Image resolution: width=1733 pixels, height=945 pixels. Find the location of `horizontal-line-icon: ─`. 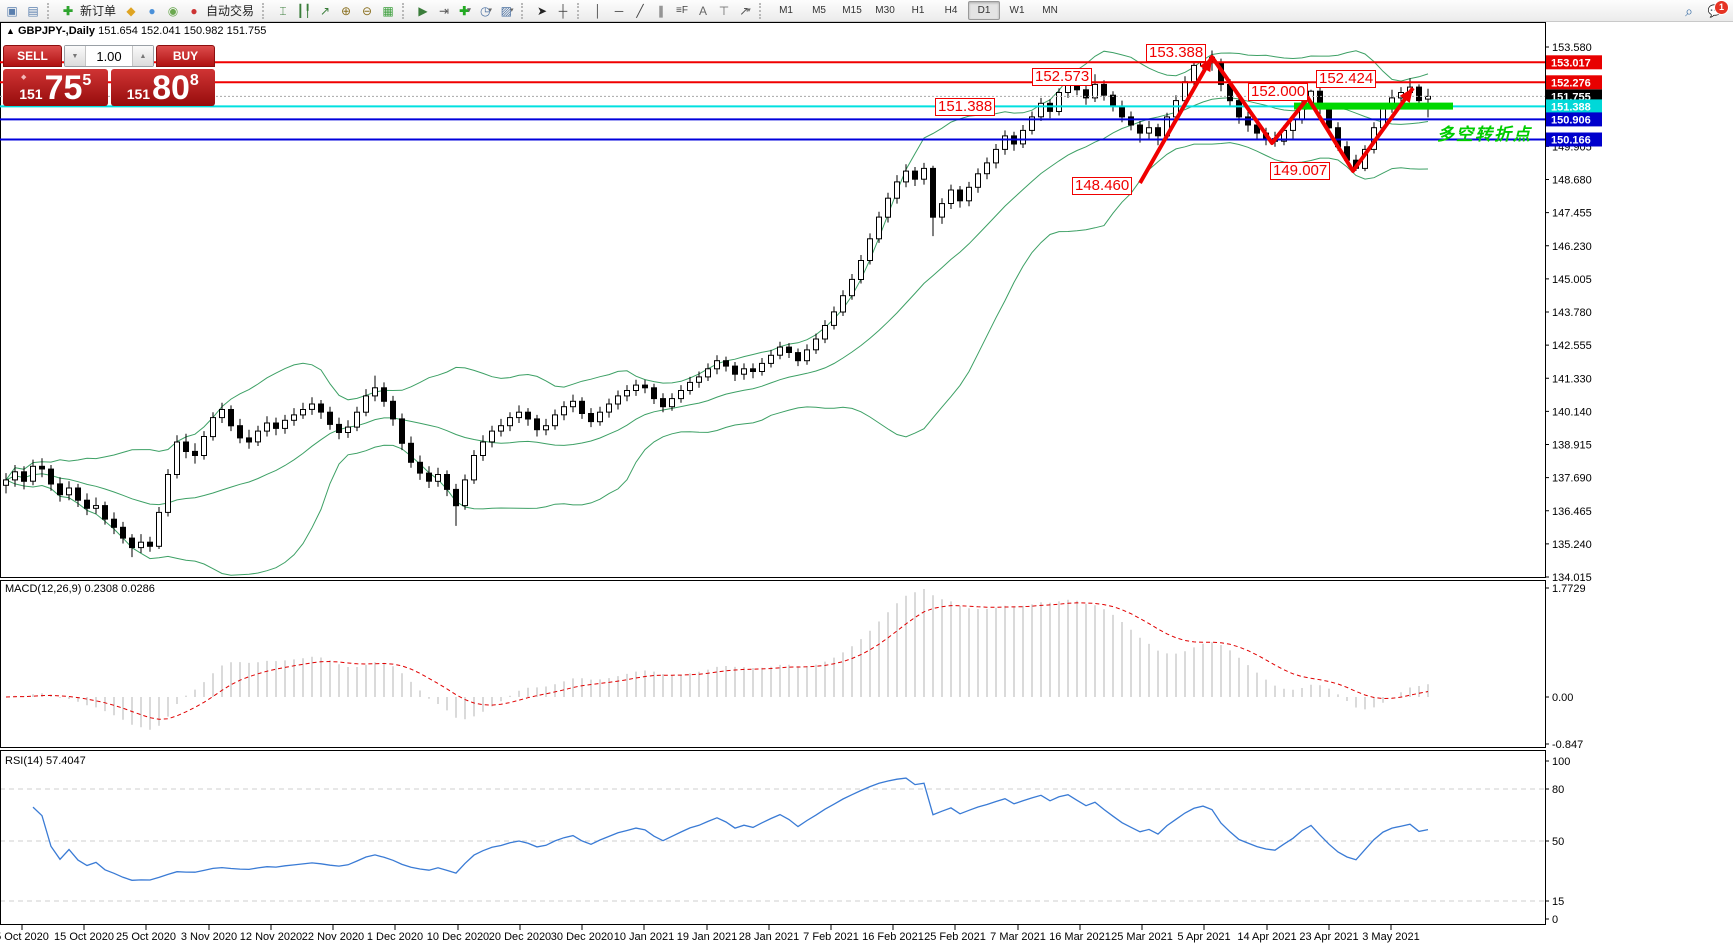

horizontal-line-icon: ─ is located at coordinates (619, 10).